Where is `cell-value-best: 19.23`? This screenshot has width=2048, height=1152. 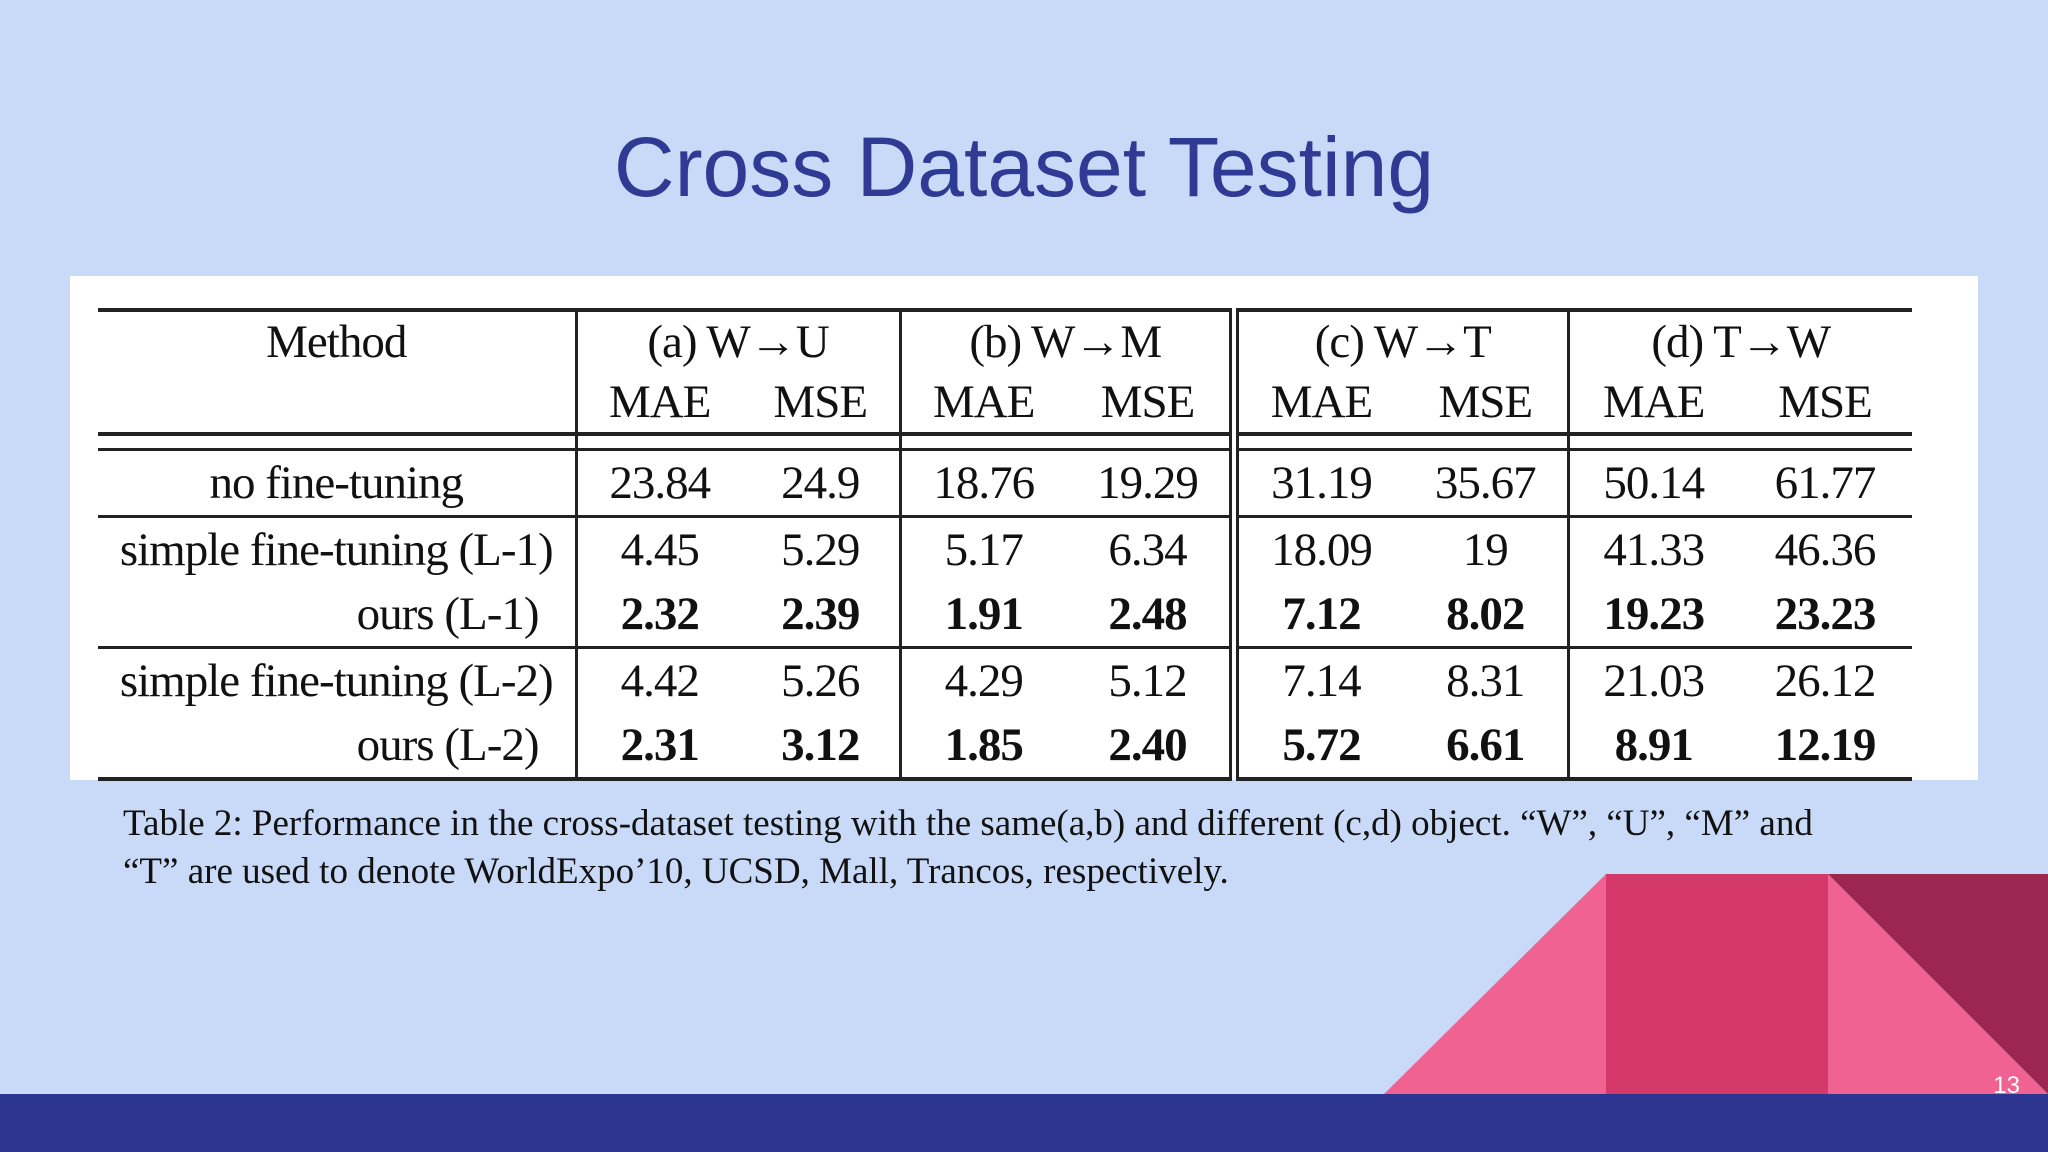 cell-value-best: 19.23 is located at coordinates (1652, 615).